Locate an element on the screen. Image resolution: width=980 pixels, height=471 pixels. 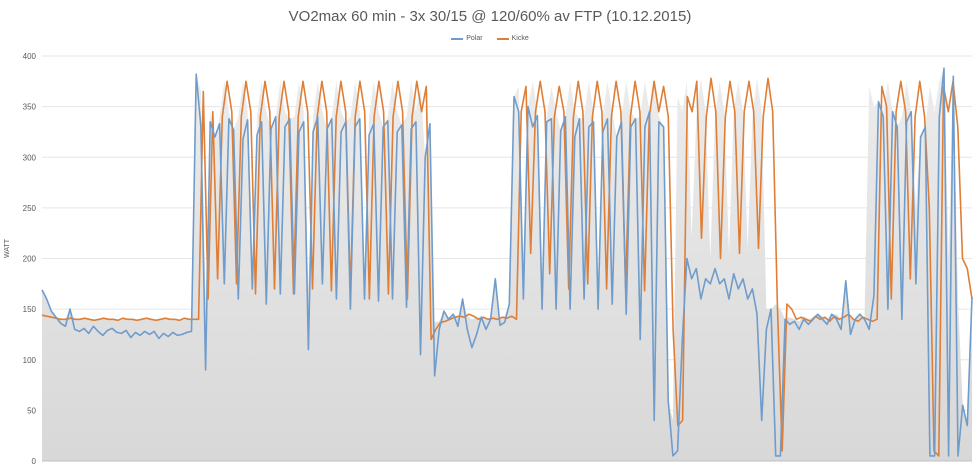
legend-label-polar: Polar is located at coordinates (474, 38).